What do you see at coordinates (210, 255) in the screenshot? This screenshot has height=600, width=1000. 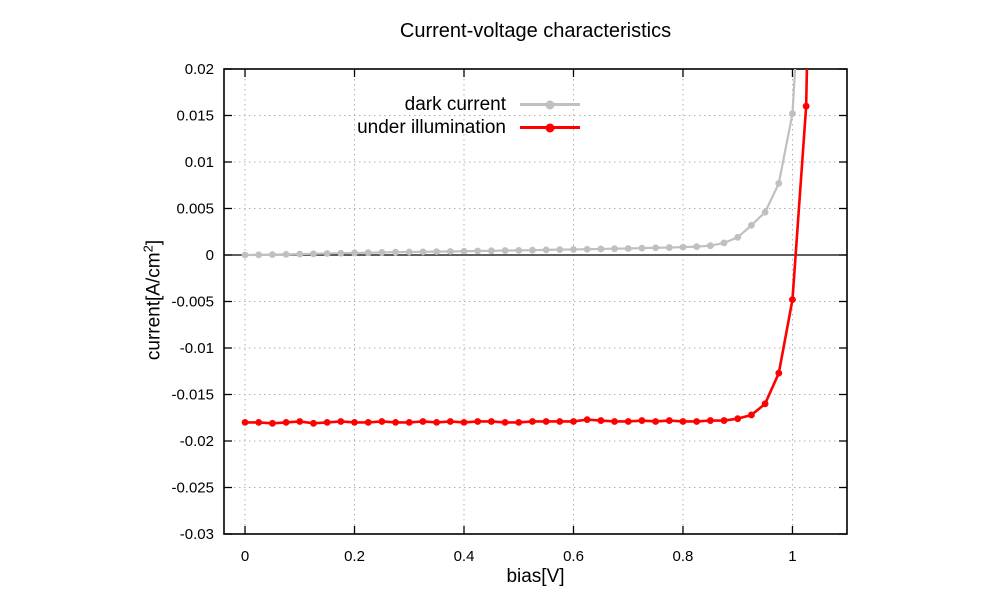 I see `y-tick-label: 0` at bounding box center [210, 255].